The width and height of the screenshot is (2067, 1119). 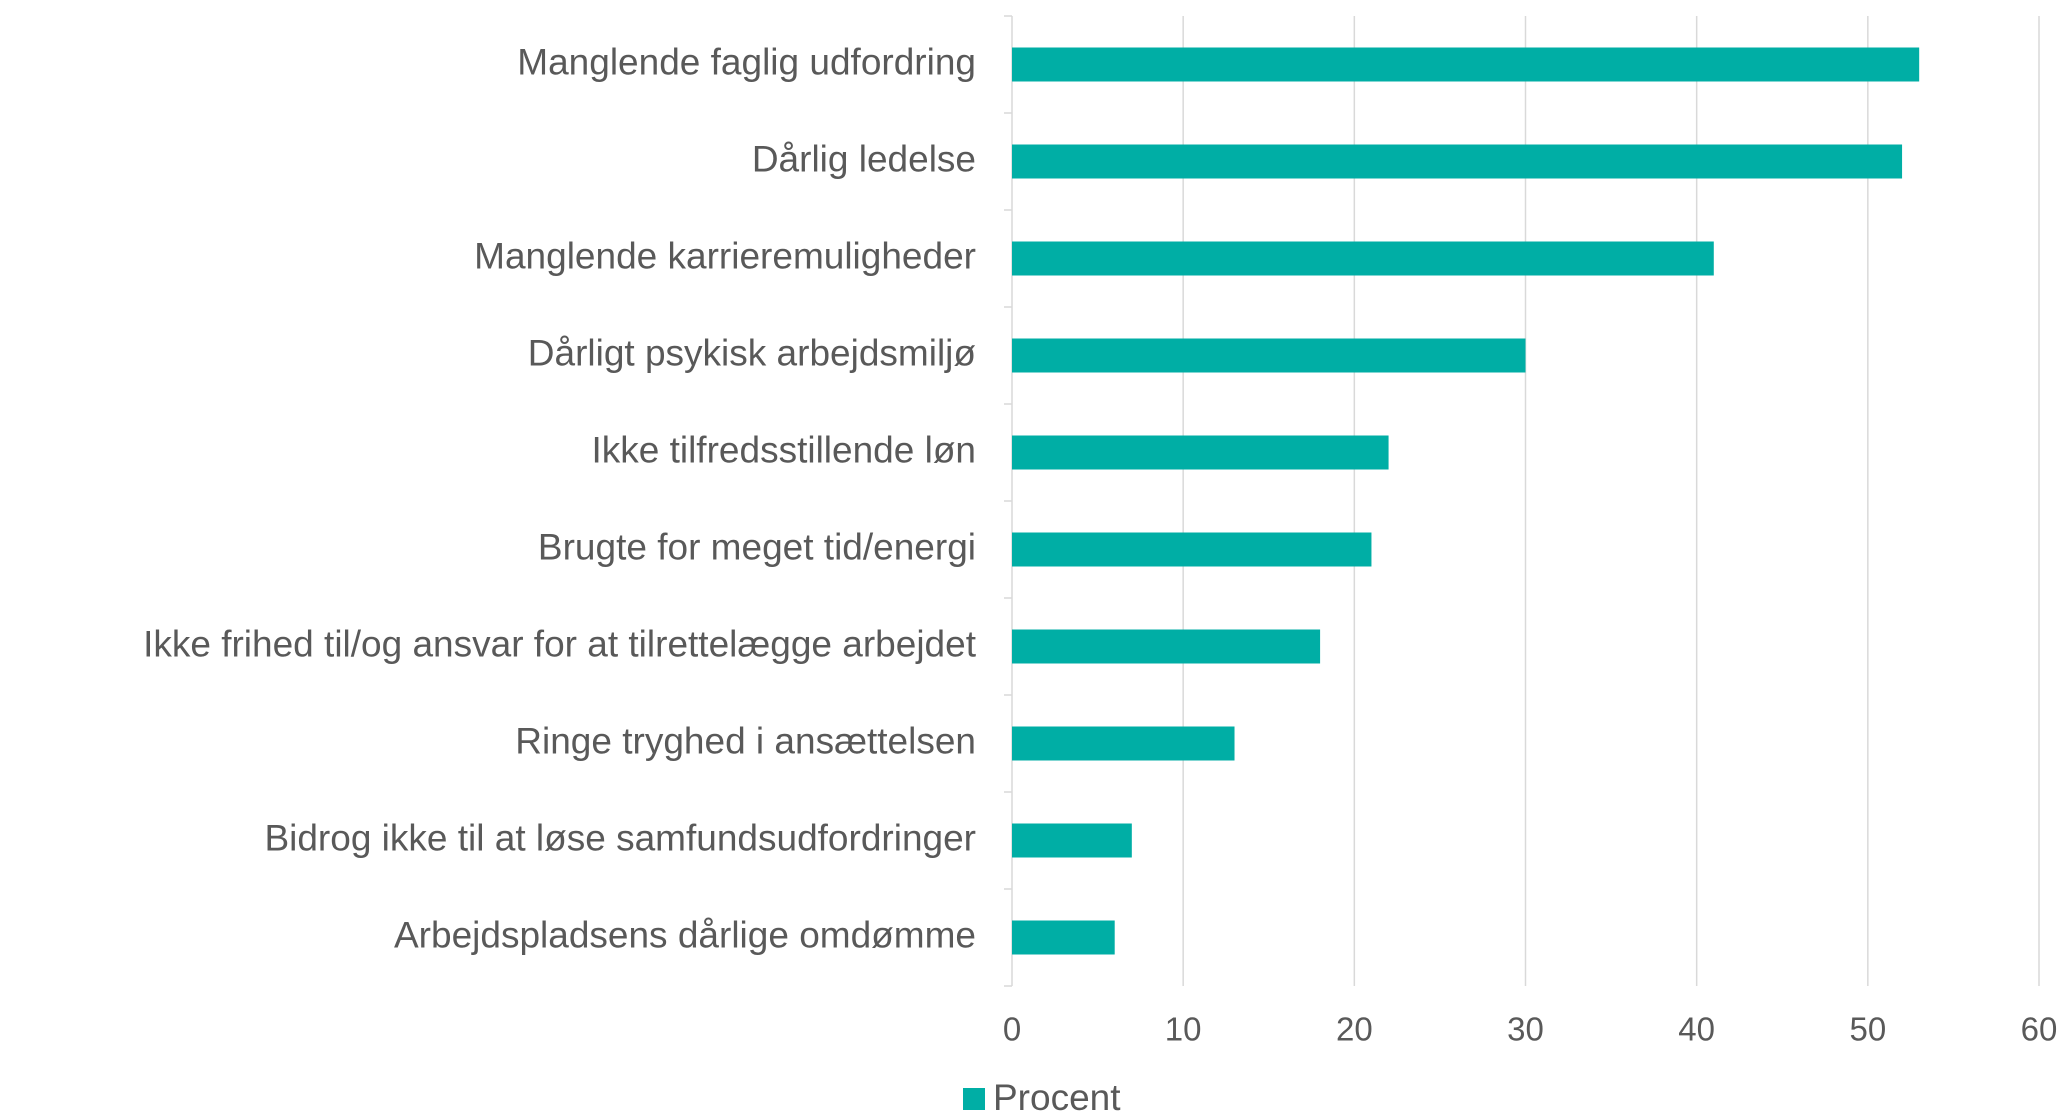 What do you see at coordinates (1057, 1097) in the screenshot?
I see `legend-label: Procent` at bounding box center [1057, 1097].